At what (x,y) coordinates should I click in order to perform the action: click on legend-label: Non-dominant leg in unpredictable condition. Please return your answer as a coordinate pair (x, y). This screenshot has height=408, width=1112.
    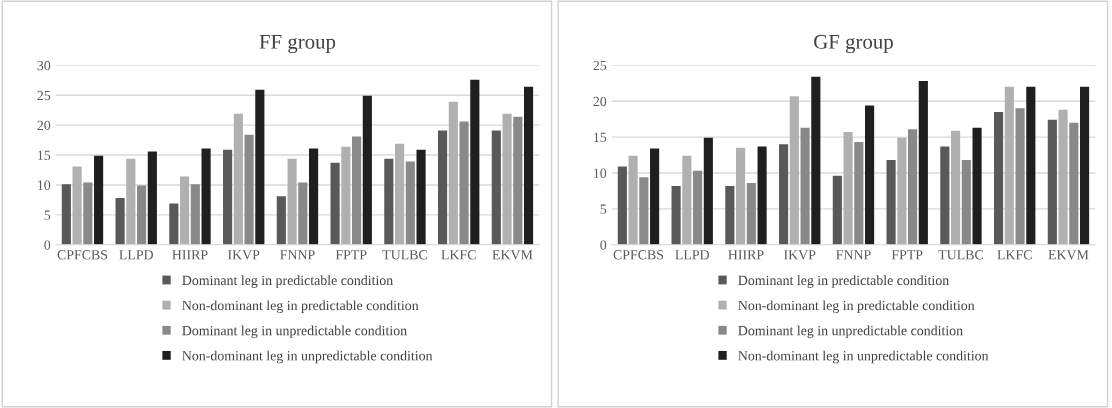
    Looking at the image, I should click on (307, 357).